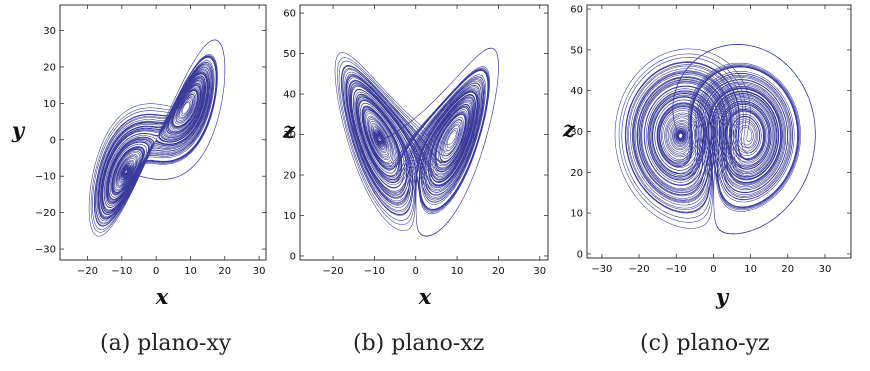 The width and height of the screenshot is (870, 371). Describe the element at coordinates (45, 177) in the screenshot. I see `y-tick-label: −10` at that location.